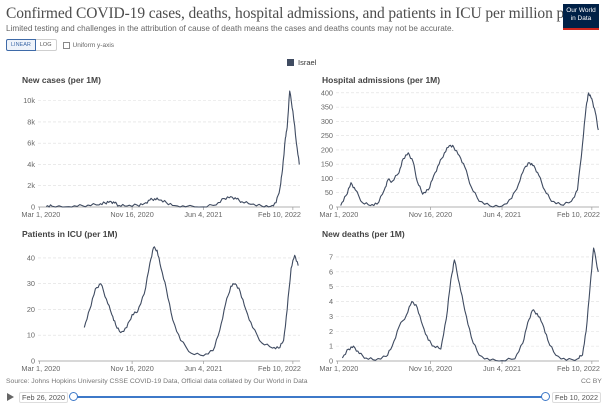 The image size is (605, 405). What do you see at coordinates (31, 283) in the screenshot?
I see `y-tick-label: 30` at bounding box center [31, 283].